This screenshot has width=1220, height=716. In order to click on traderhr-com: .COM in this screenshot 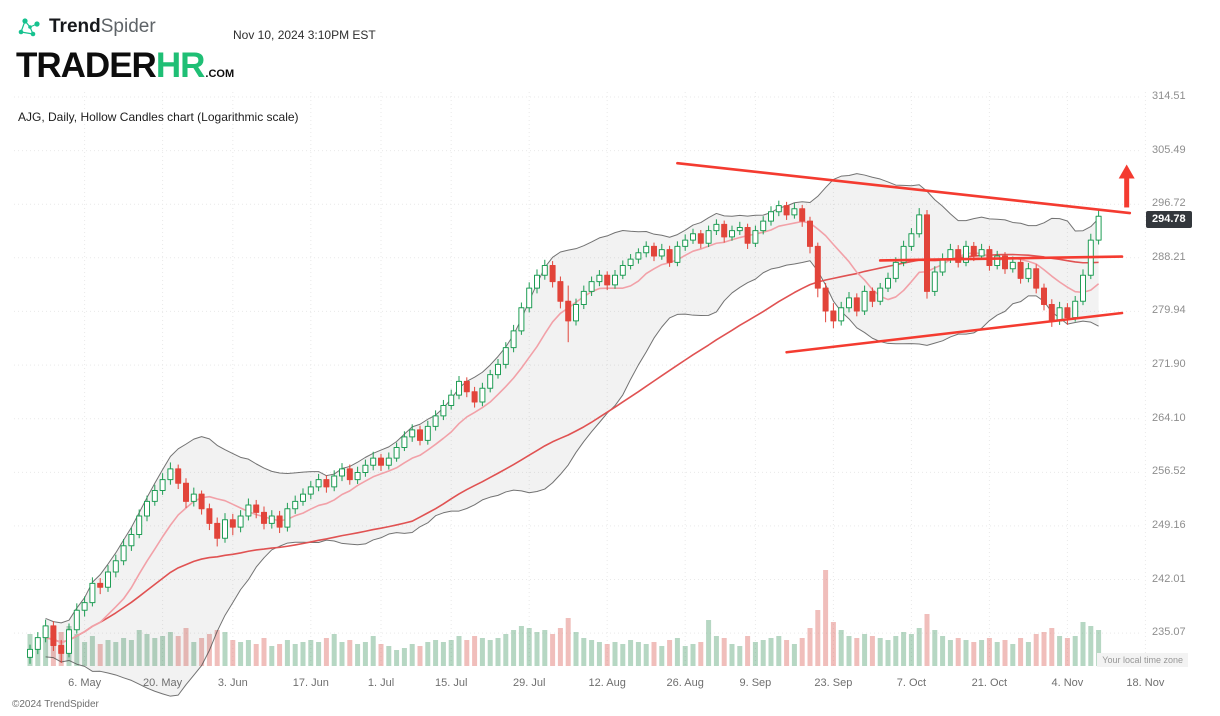, I will do `click(220, 74)`.